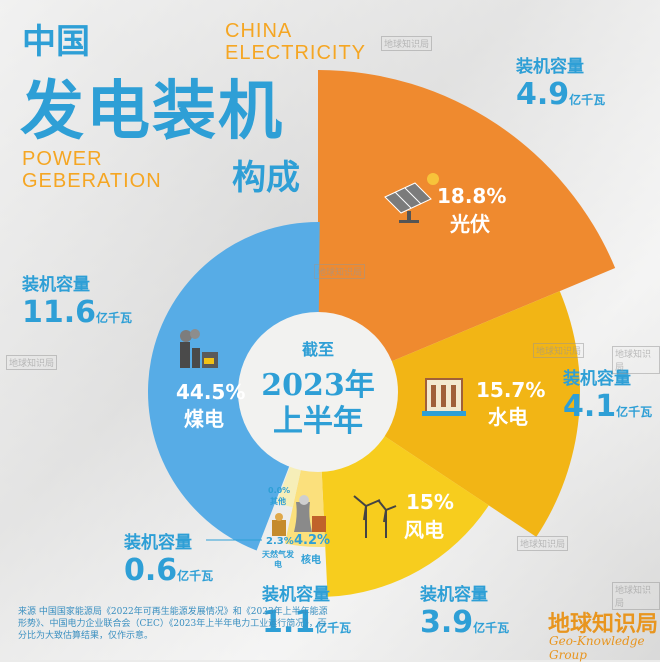 Image resolution: width=660 pixels, height=662 pixels. What do you see at coordinates (590, 406) in the screenshot?
I see `hydro-capacity-value: 4.1` at bounding box center [590, 406].